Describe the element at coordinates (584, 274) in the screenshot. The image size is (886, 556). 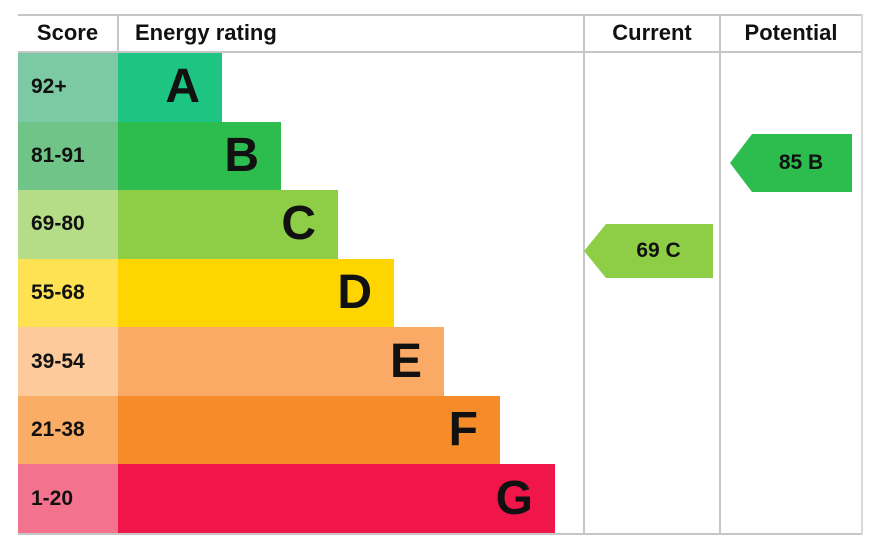
I see `current-column-divider` at that location.